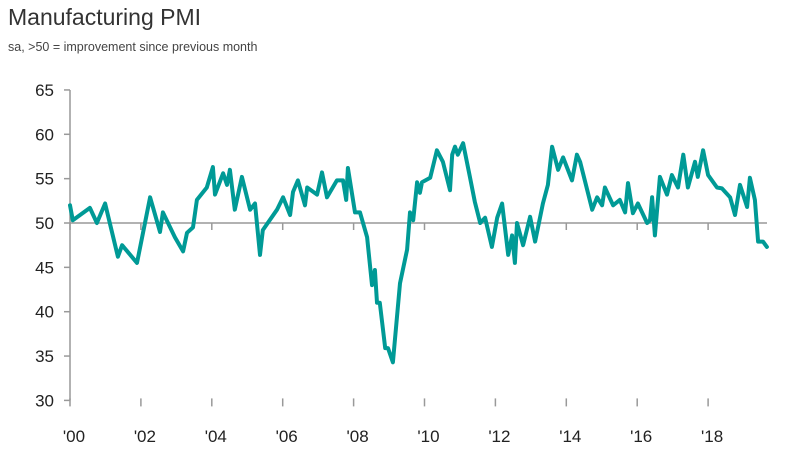 The height and width of the screenshot is (471, 789). Describe the element at coordinates (44, 134) in the screenshot. I see `y-tick-label: 60` at that location.